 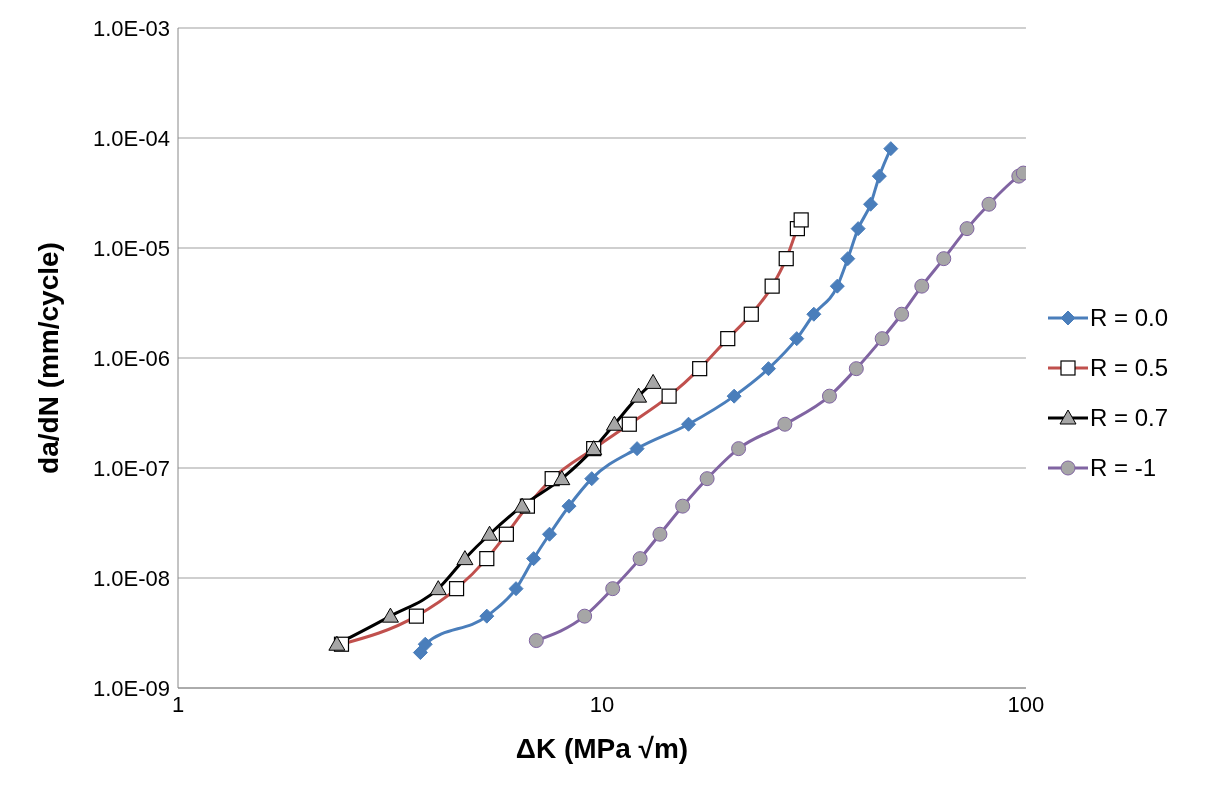 What do you see at coordinates (131, 688) in the screenshot?
I see `y-tick-label: 1.0E-09` at bounding box center [131, 688].